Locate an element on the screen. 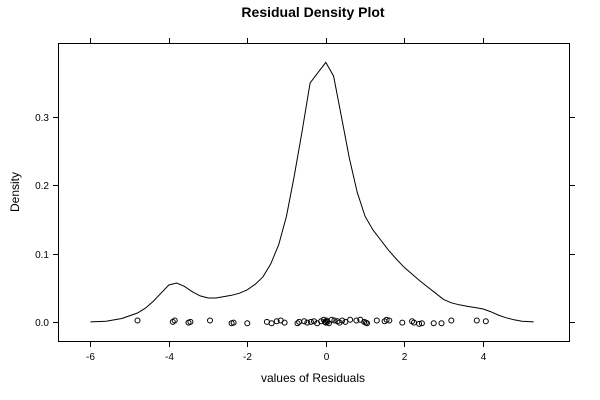 This screenshot has height=400, width=600. y-axis-label: Density is located at coordinates (15, 192).